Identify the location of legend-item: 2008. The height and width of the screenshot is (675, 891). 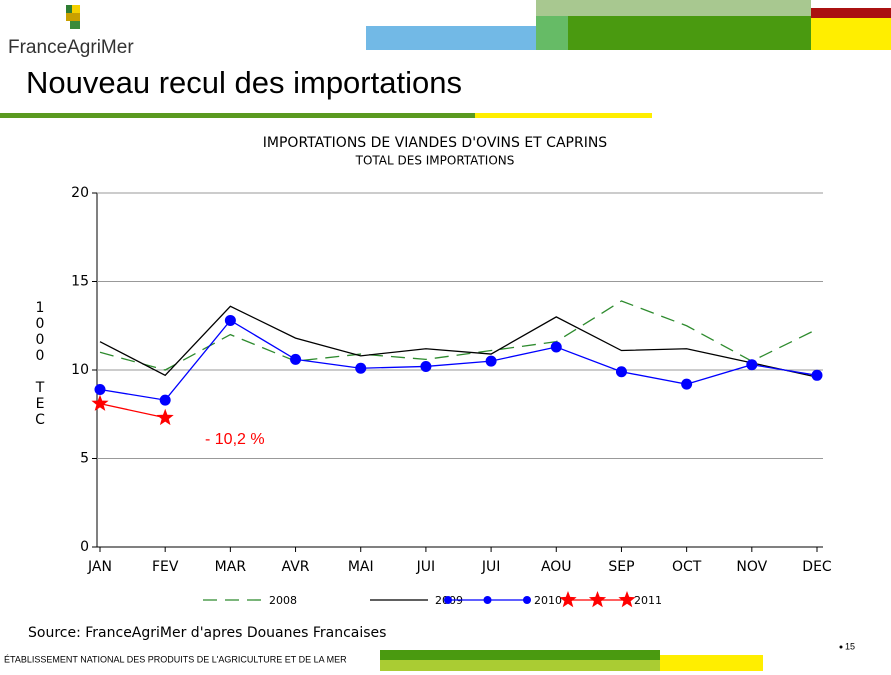
(250, 600).